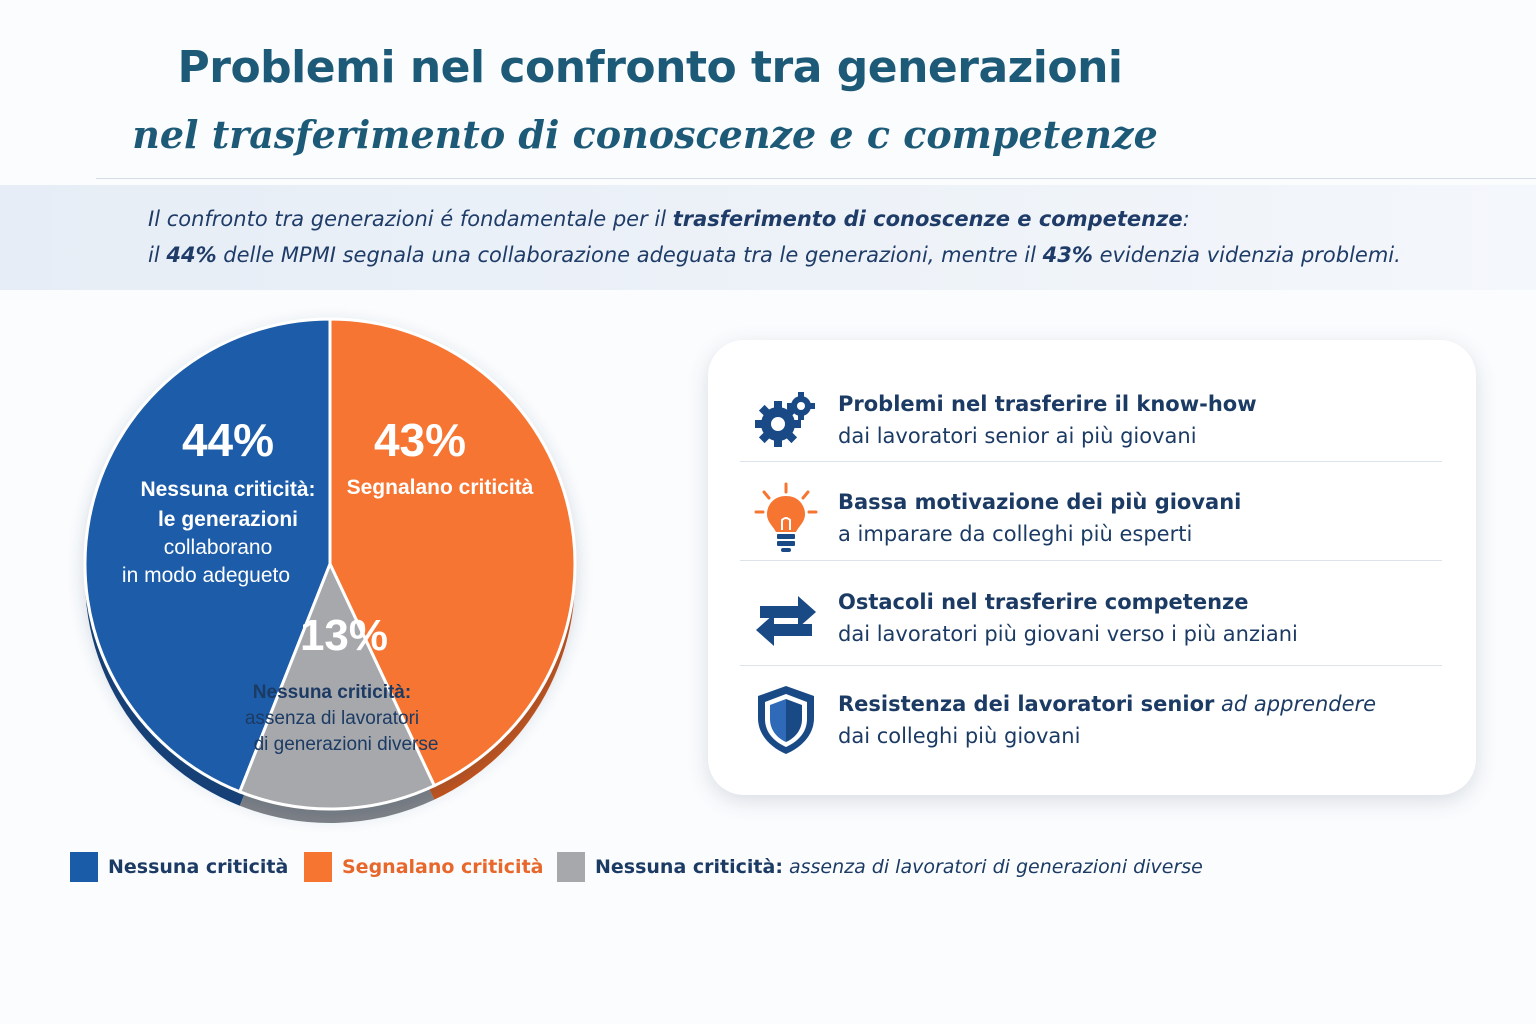  I want to click on page-title: Problemi nel confronto tra generazioni, so click(650, 67).